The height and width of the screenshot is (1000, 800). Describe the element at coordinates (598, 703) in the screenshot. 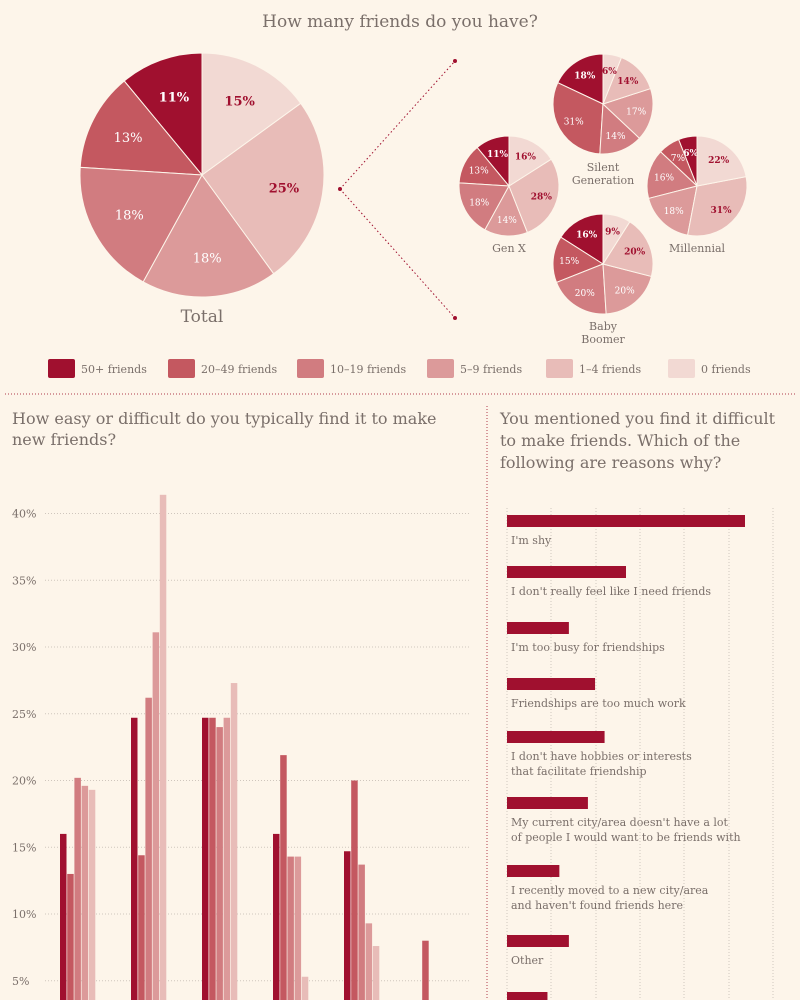

I see `reason-label: Friendships are too much work` at that location.